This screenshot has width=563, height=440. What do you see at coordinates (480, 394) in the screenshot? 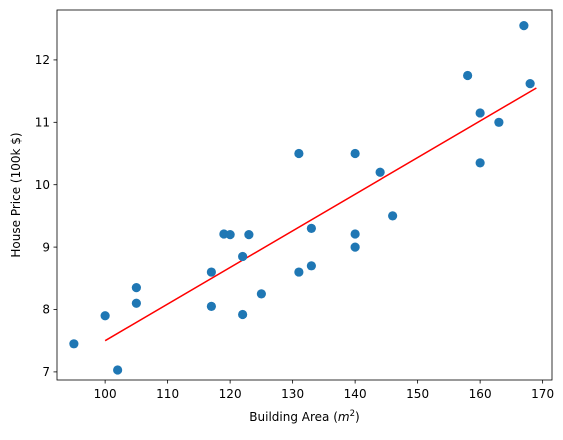
I see `x-tick-label: 160` at bounding box center [480, 394].